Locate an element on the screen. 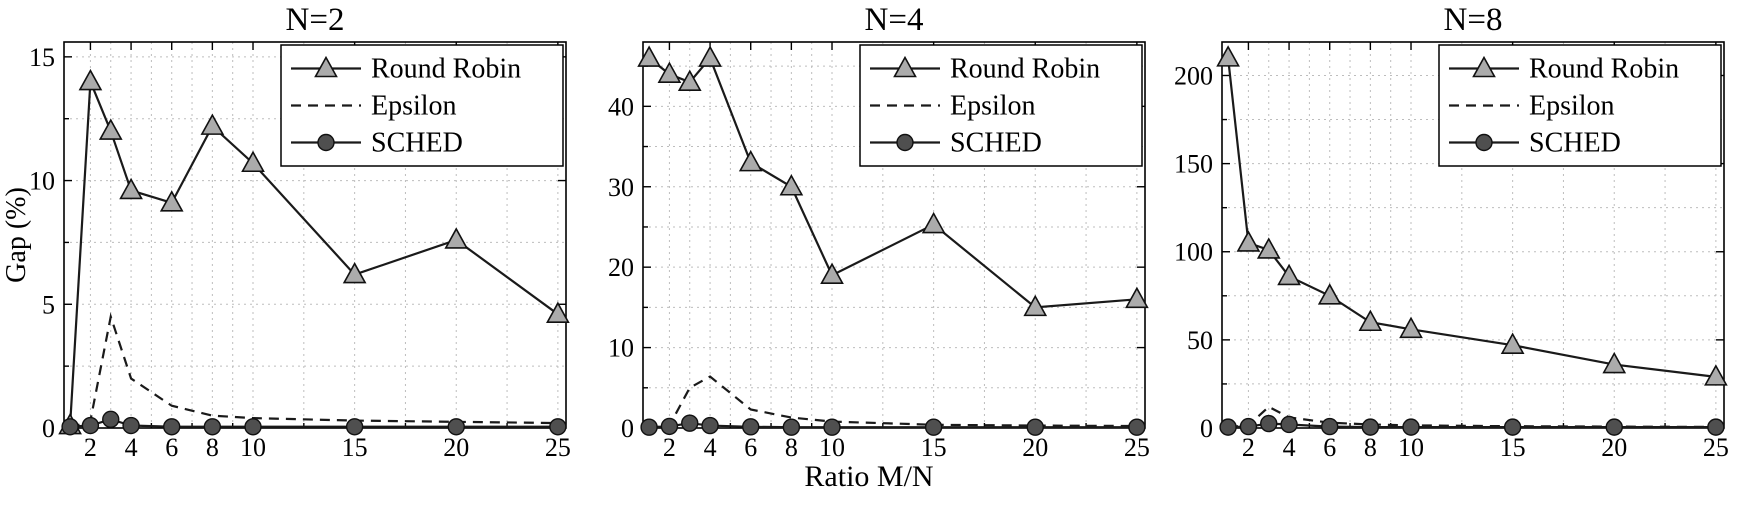 Image resolution: width=1738 pixels, height=519 pixels. y-tick-label: 150 is located at coordinates (1193, 164).